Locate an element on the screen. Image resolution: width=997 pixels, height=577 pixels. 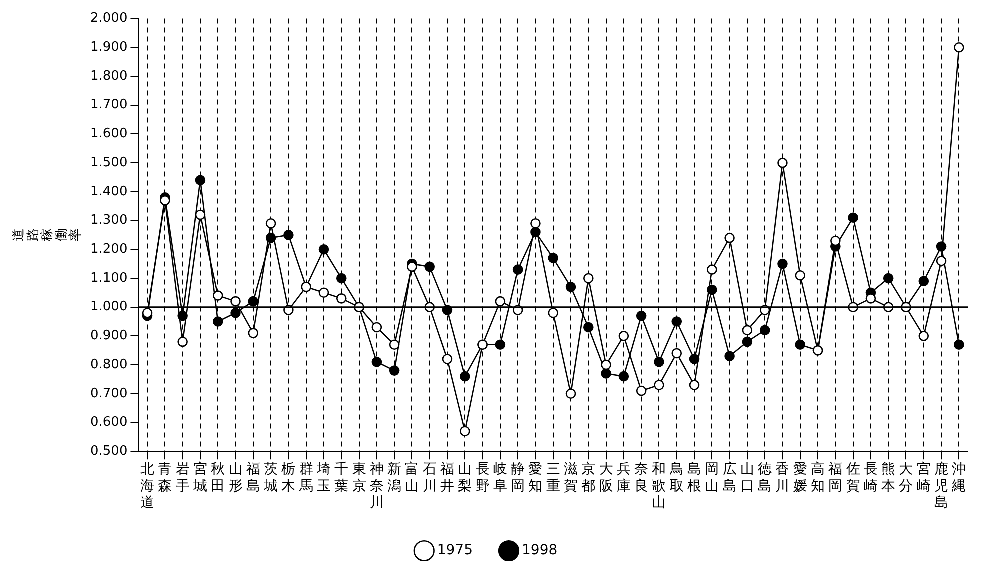
x-tick-label: 山梨 is located at coordinates (465, 478).